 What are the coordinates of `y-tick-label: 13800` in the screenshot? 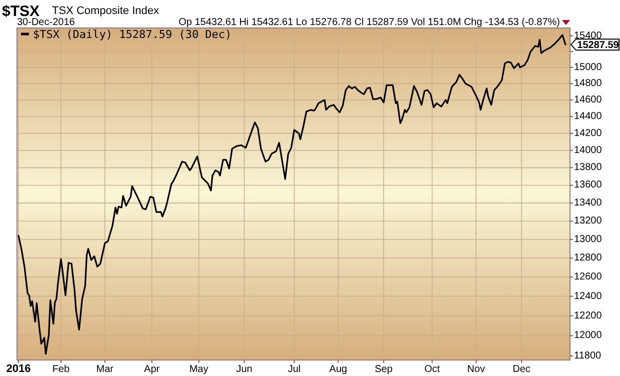 It's located at (588, 168).